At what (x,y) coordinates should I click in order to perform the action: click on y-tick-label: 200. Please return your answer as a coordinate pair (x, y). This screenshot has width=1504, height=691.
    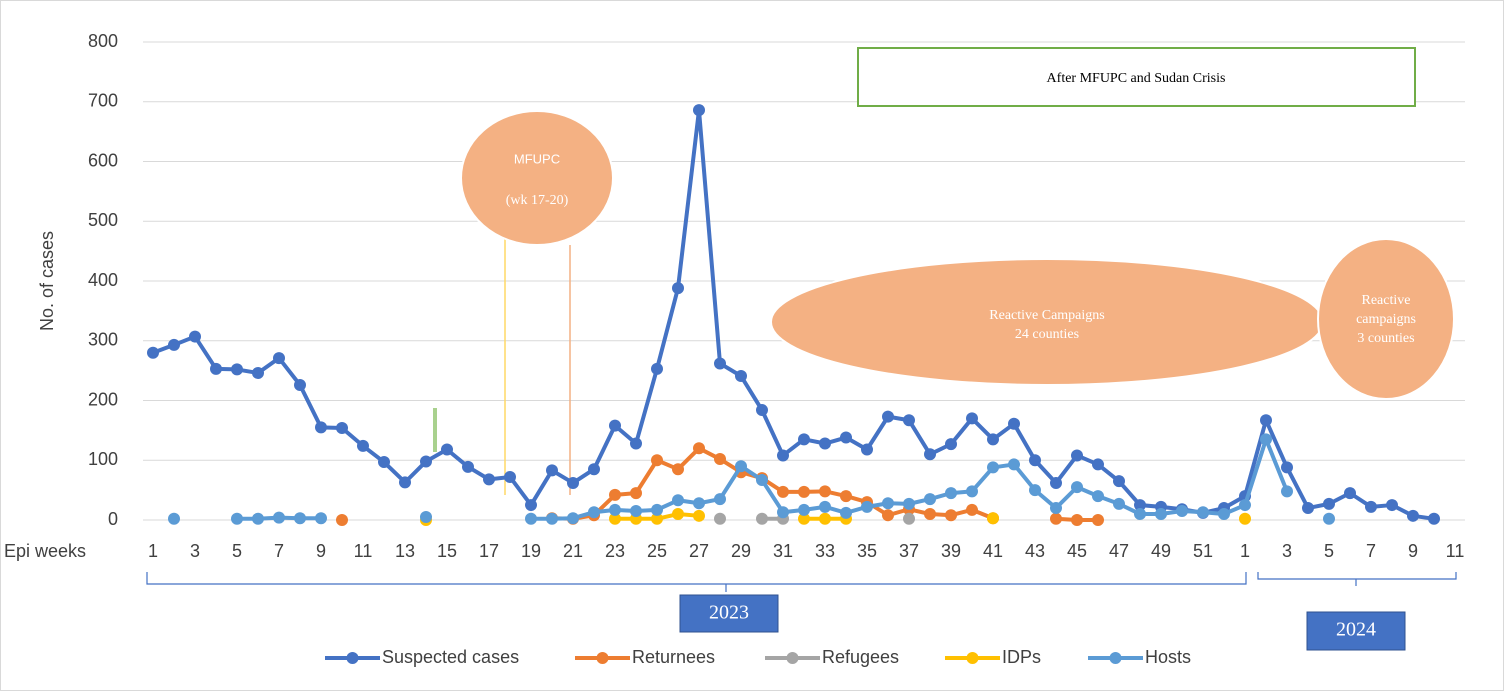
    Looking at the image, I should click on (103, 399).